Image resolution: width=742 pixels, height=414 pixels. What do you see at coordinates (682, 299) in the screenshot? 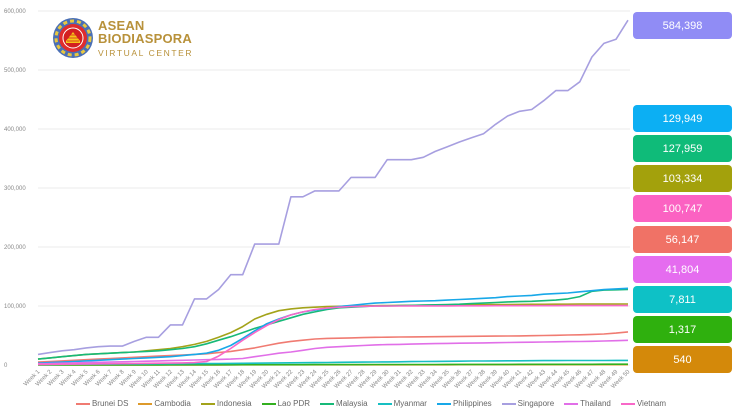
I see `final-value-badge-myanmar: 7,811` at bounding box center [682, 299].